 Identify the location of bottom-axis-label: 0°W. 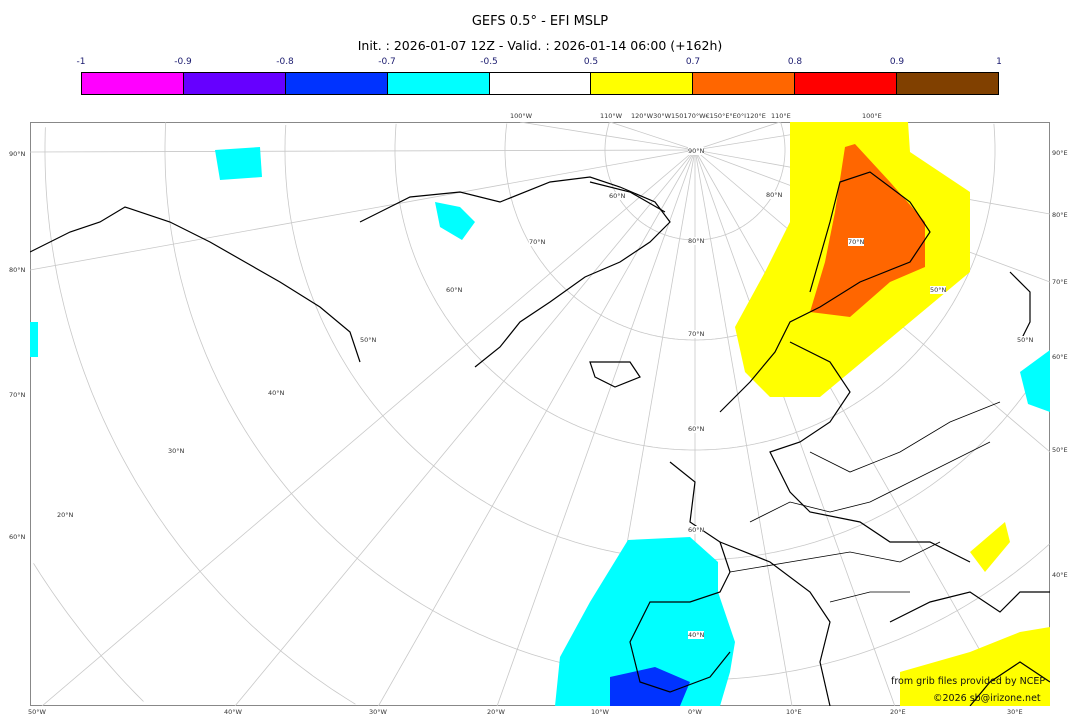
(695, 712).